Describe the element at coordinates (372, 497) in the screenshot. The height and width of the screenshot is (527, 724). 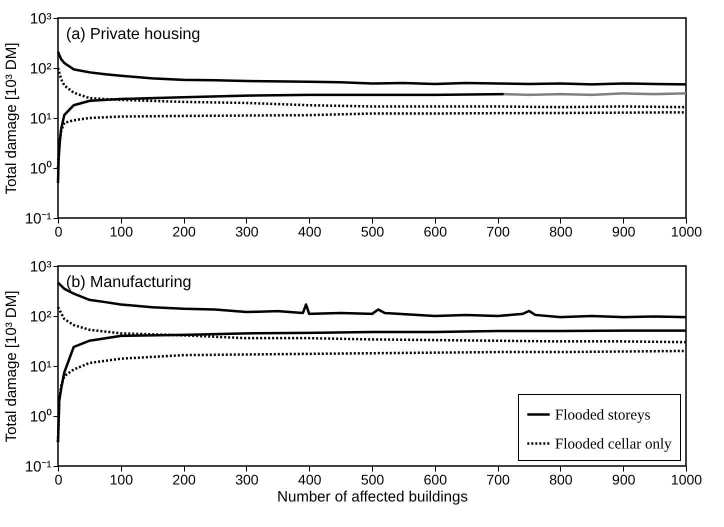
I see `x-axis-title: Number of affected buildings` at that location.